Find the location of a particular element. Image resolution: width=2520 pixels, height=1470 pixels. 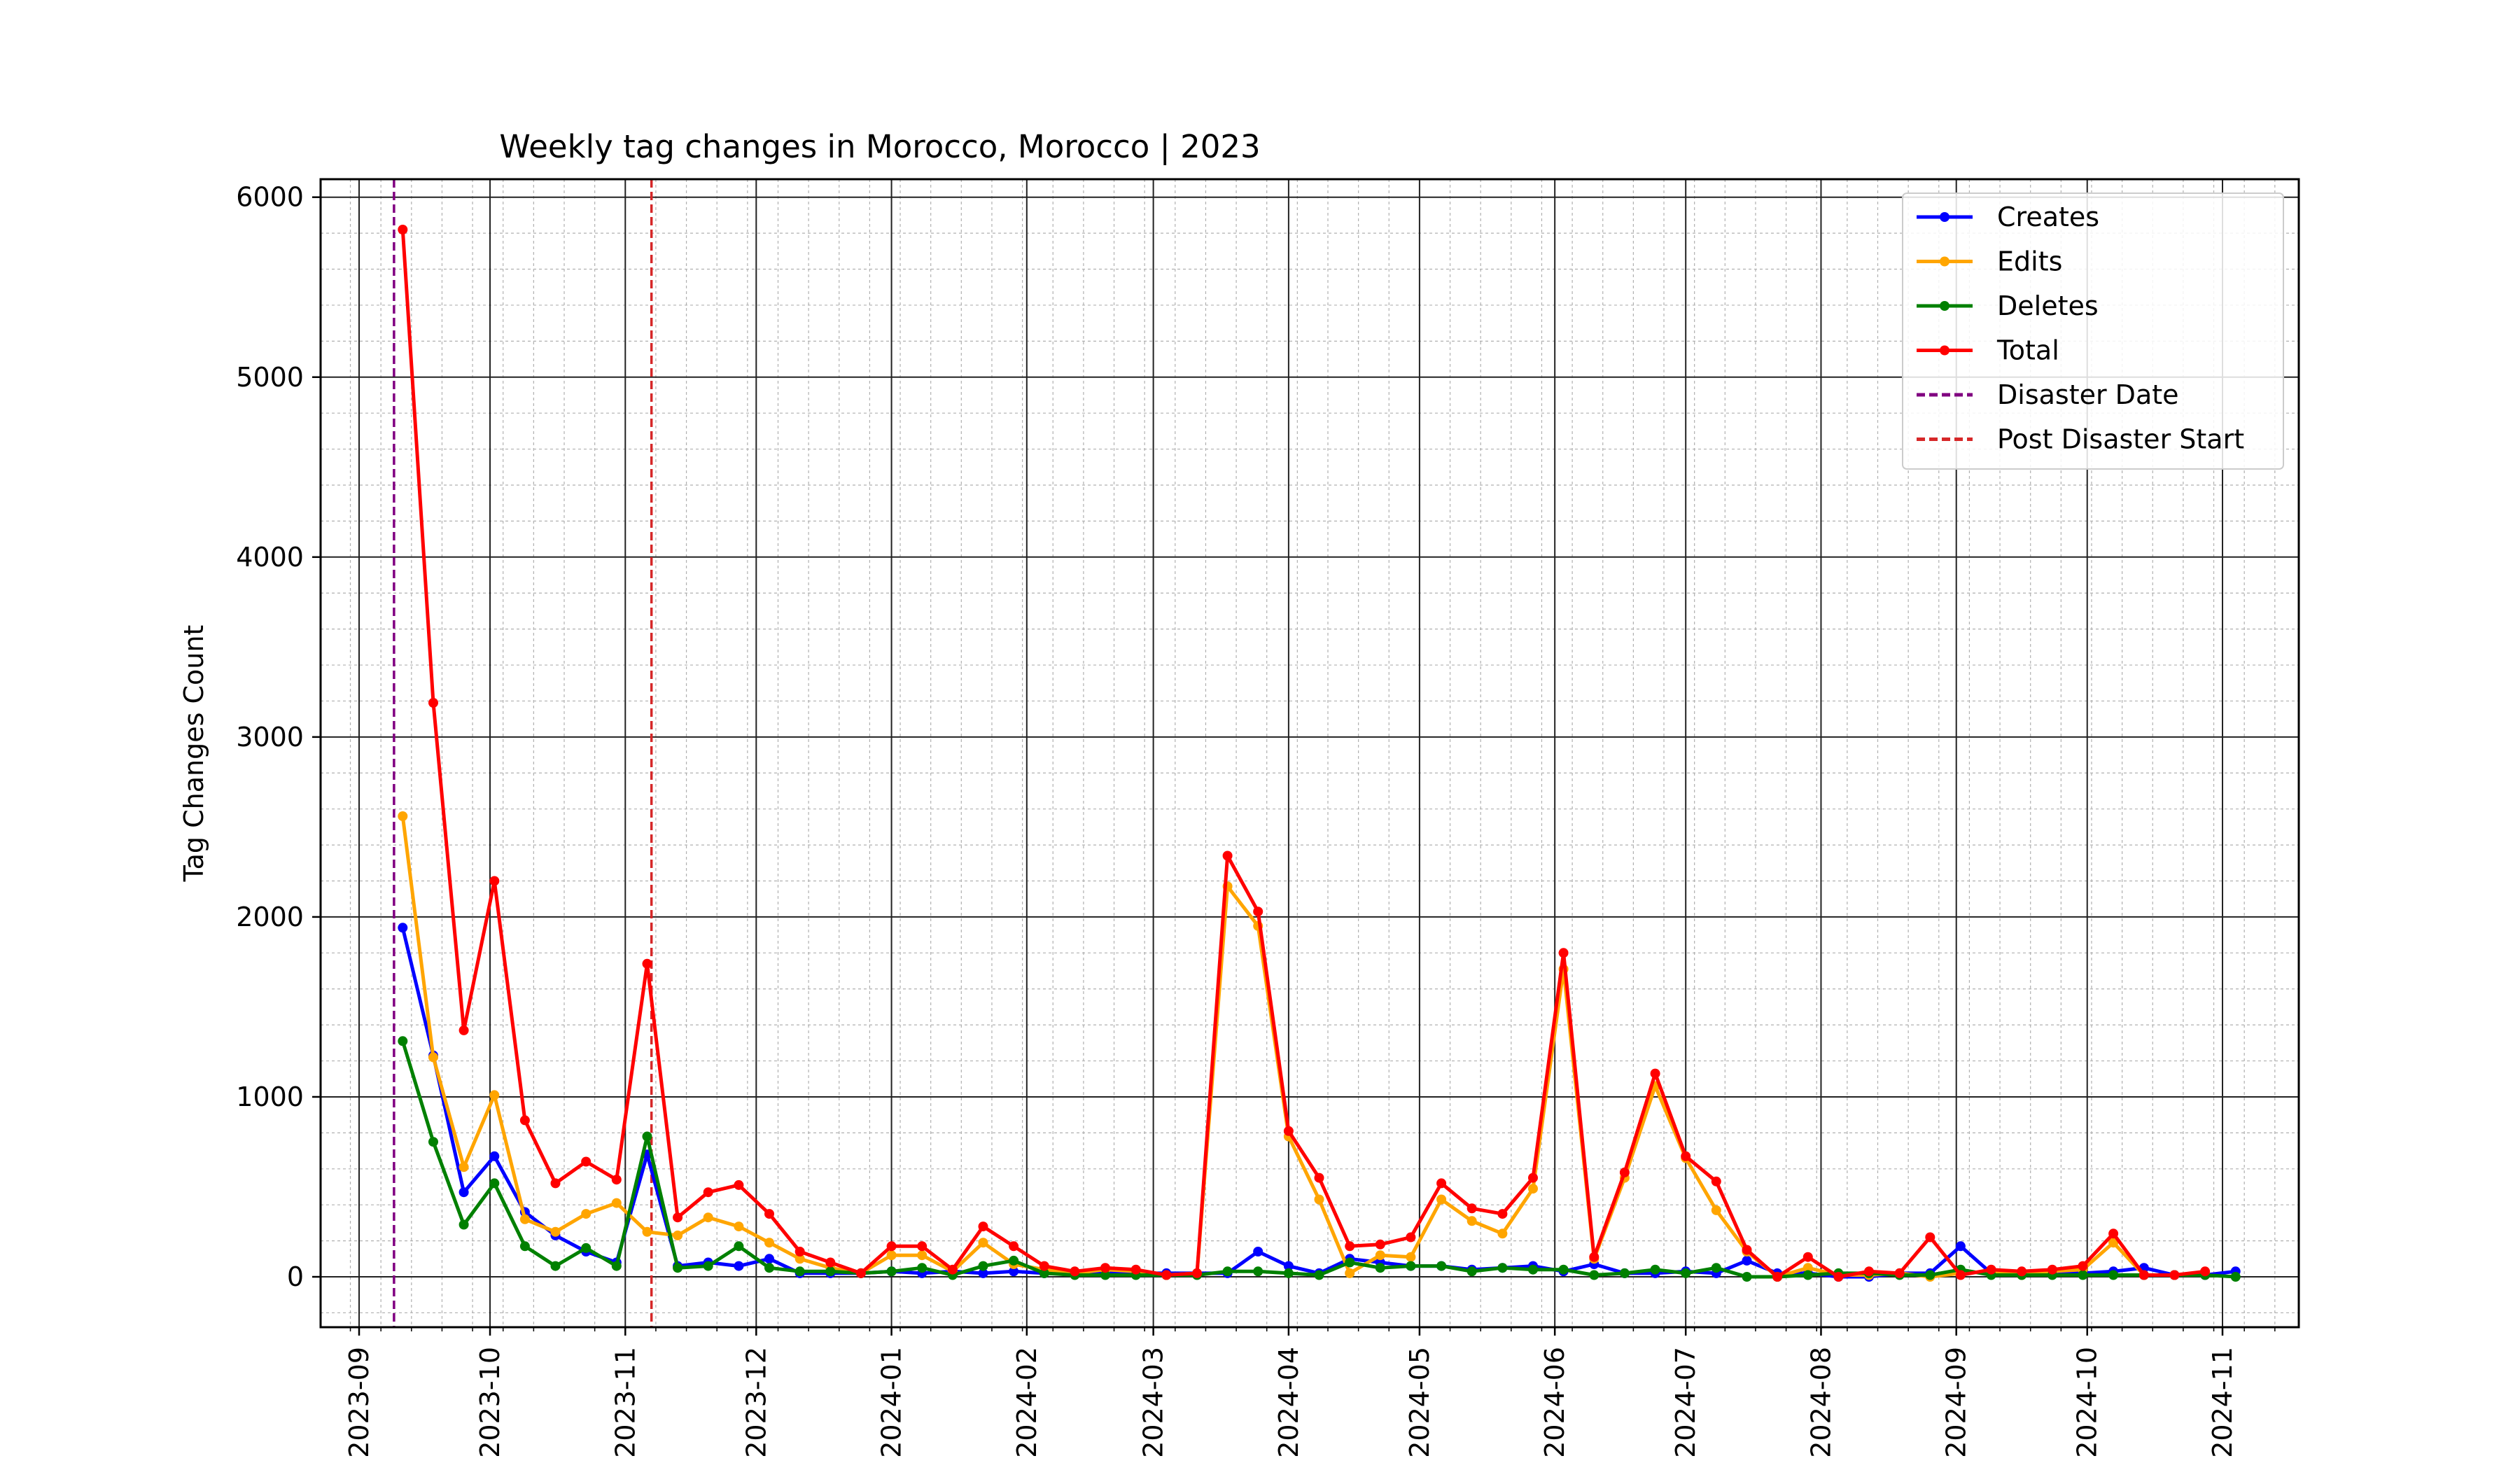

x-tick-label: 2024-10 is located at coordinates (2087, 1402).